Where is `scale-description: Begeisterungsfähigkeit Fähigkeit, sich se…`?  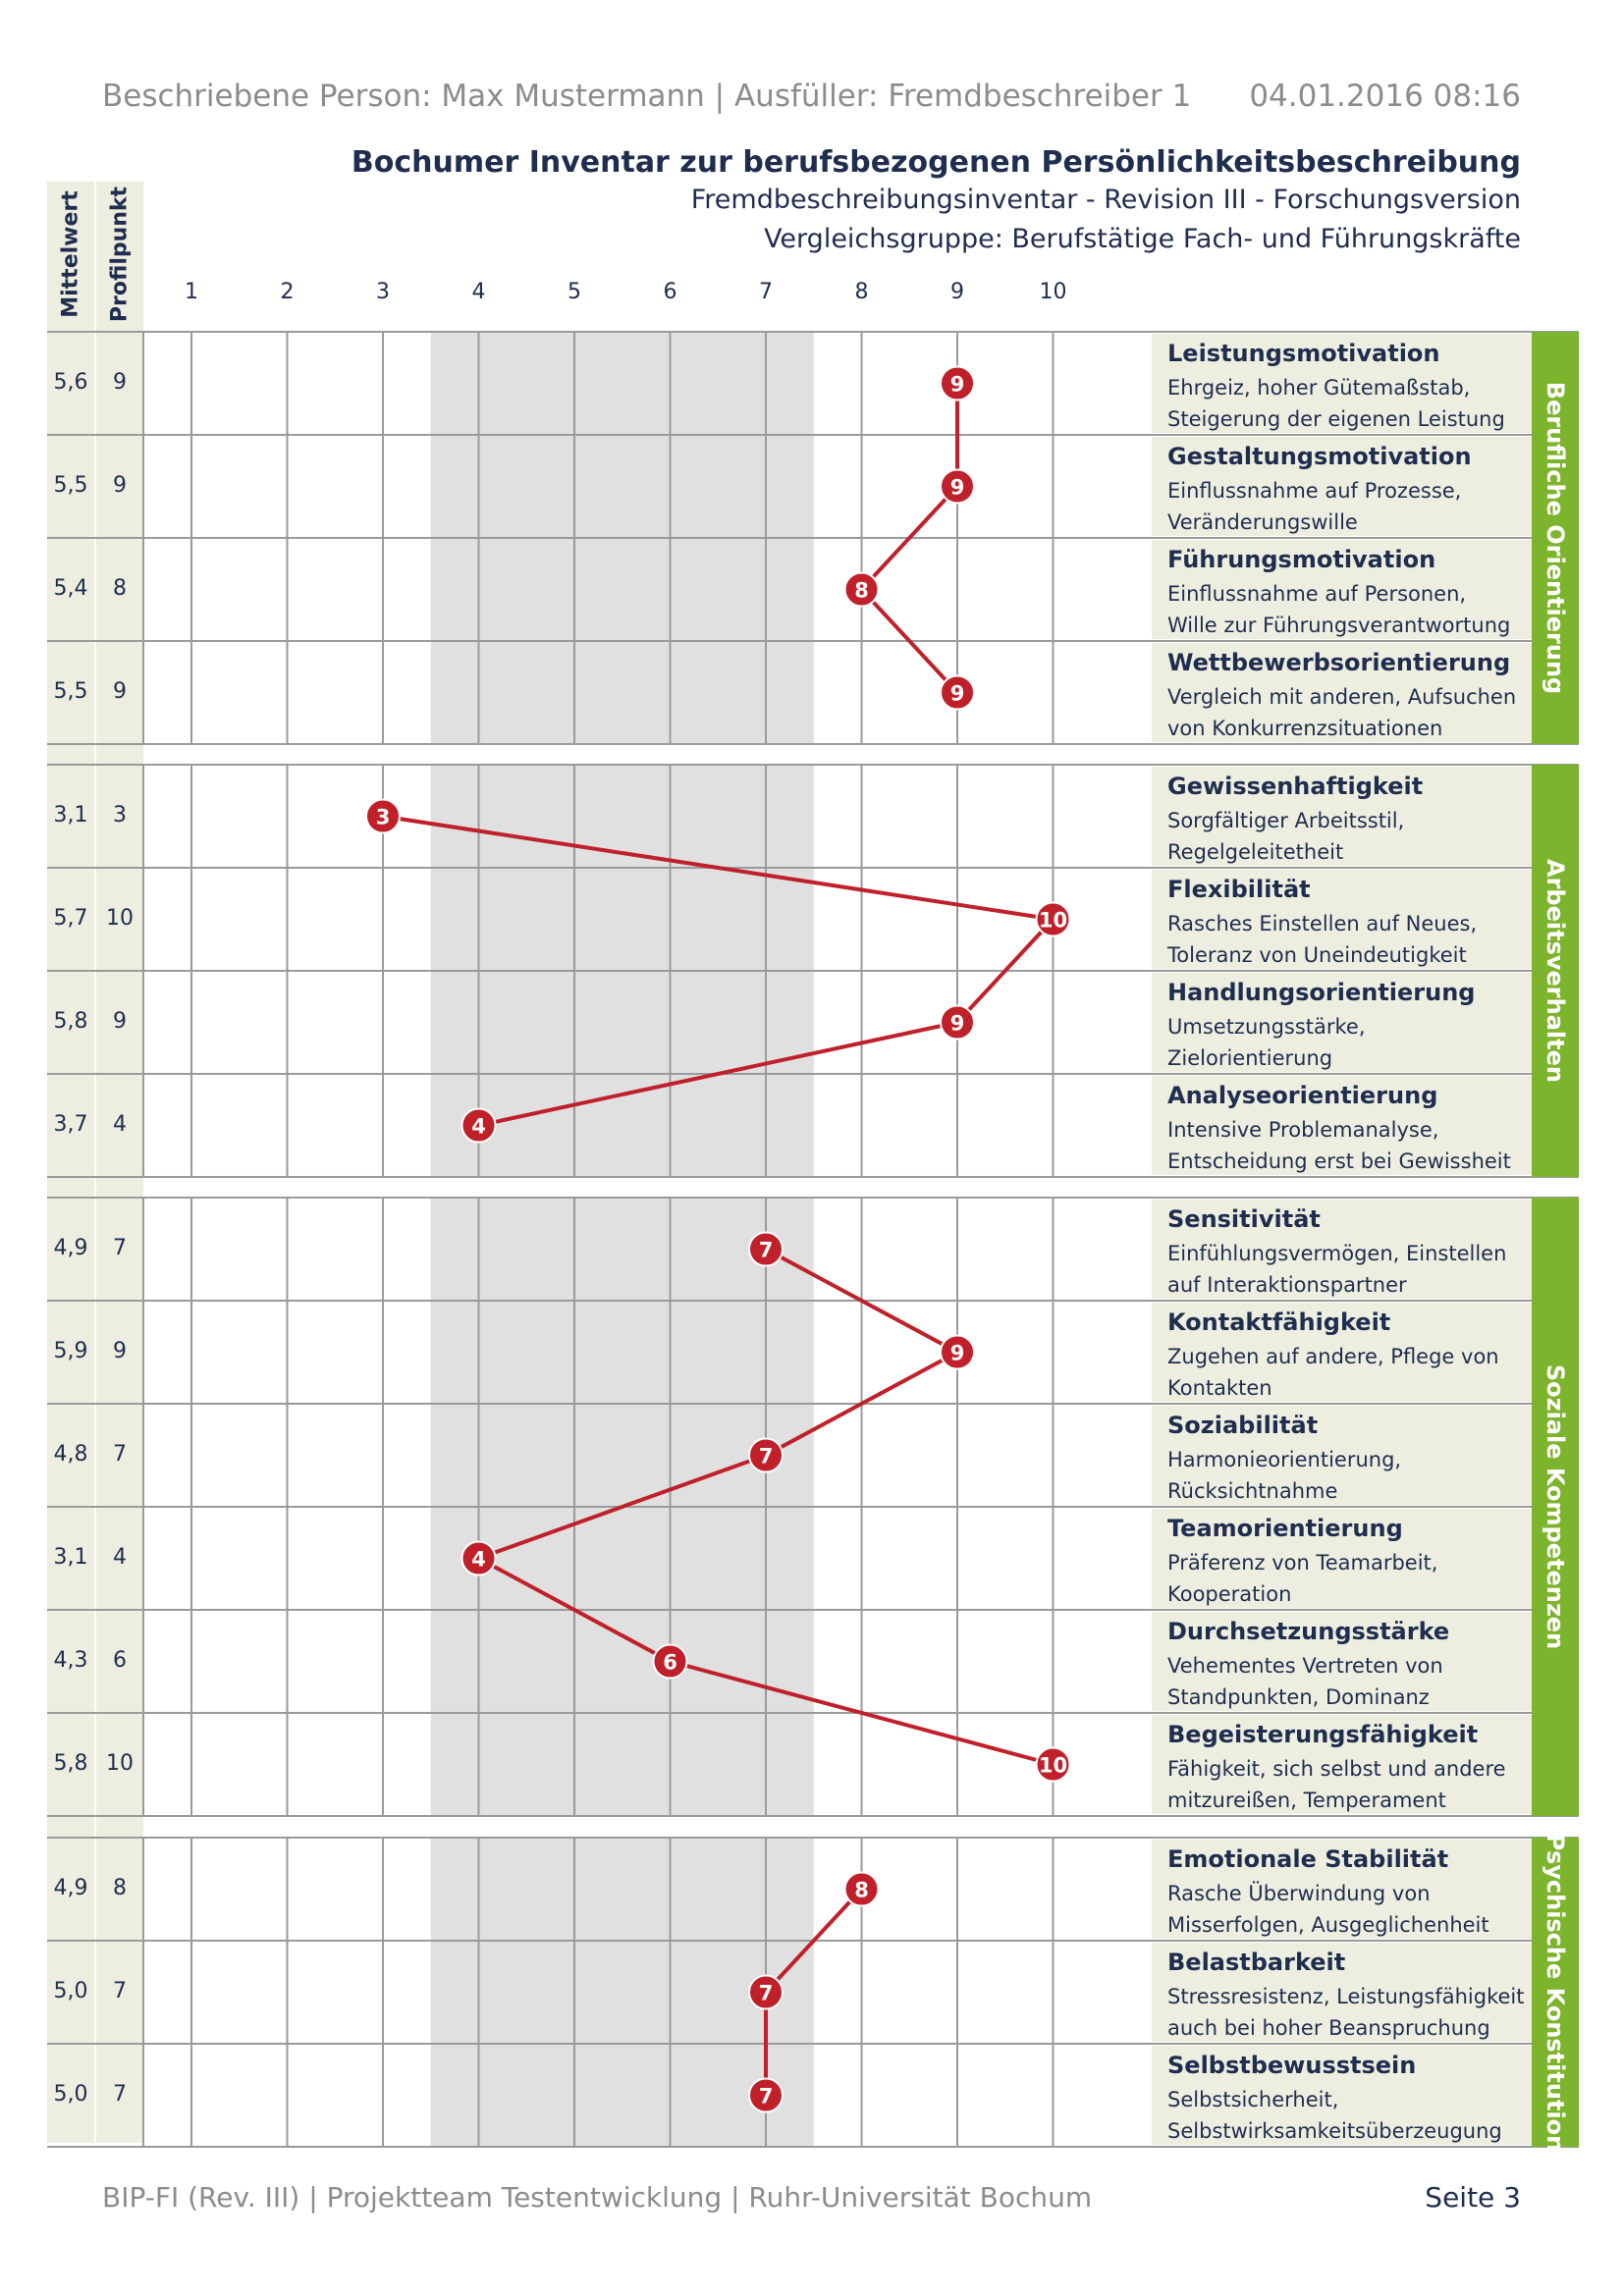
scale-description: Begeisterungsfähigkeit Fähigkeit, sich se… is located at coordinates (1363, 1764).